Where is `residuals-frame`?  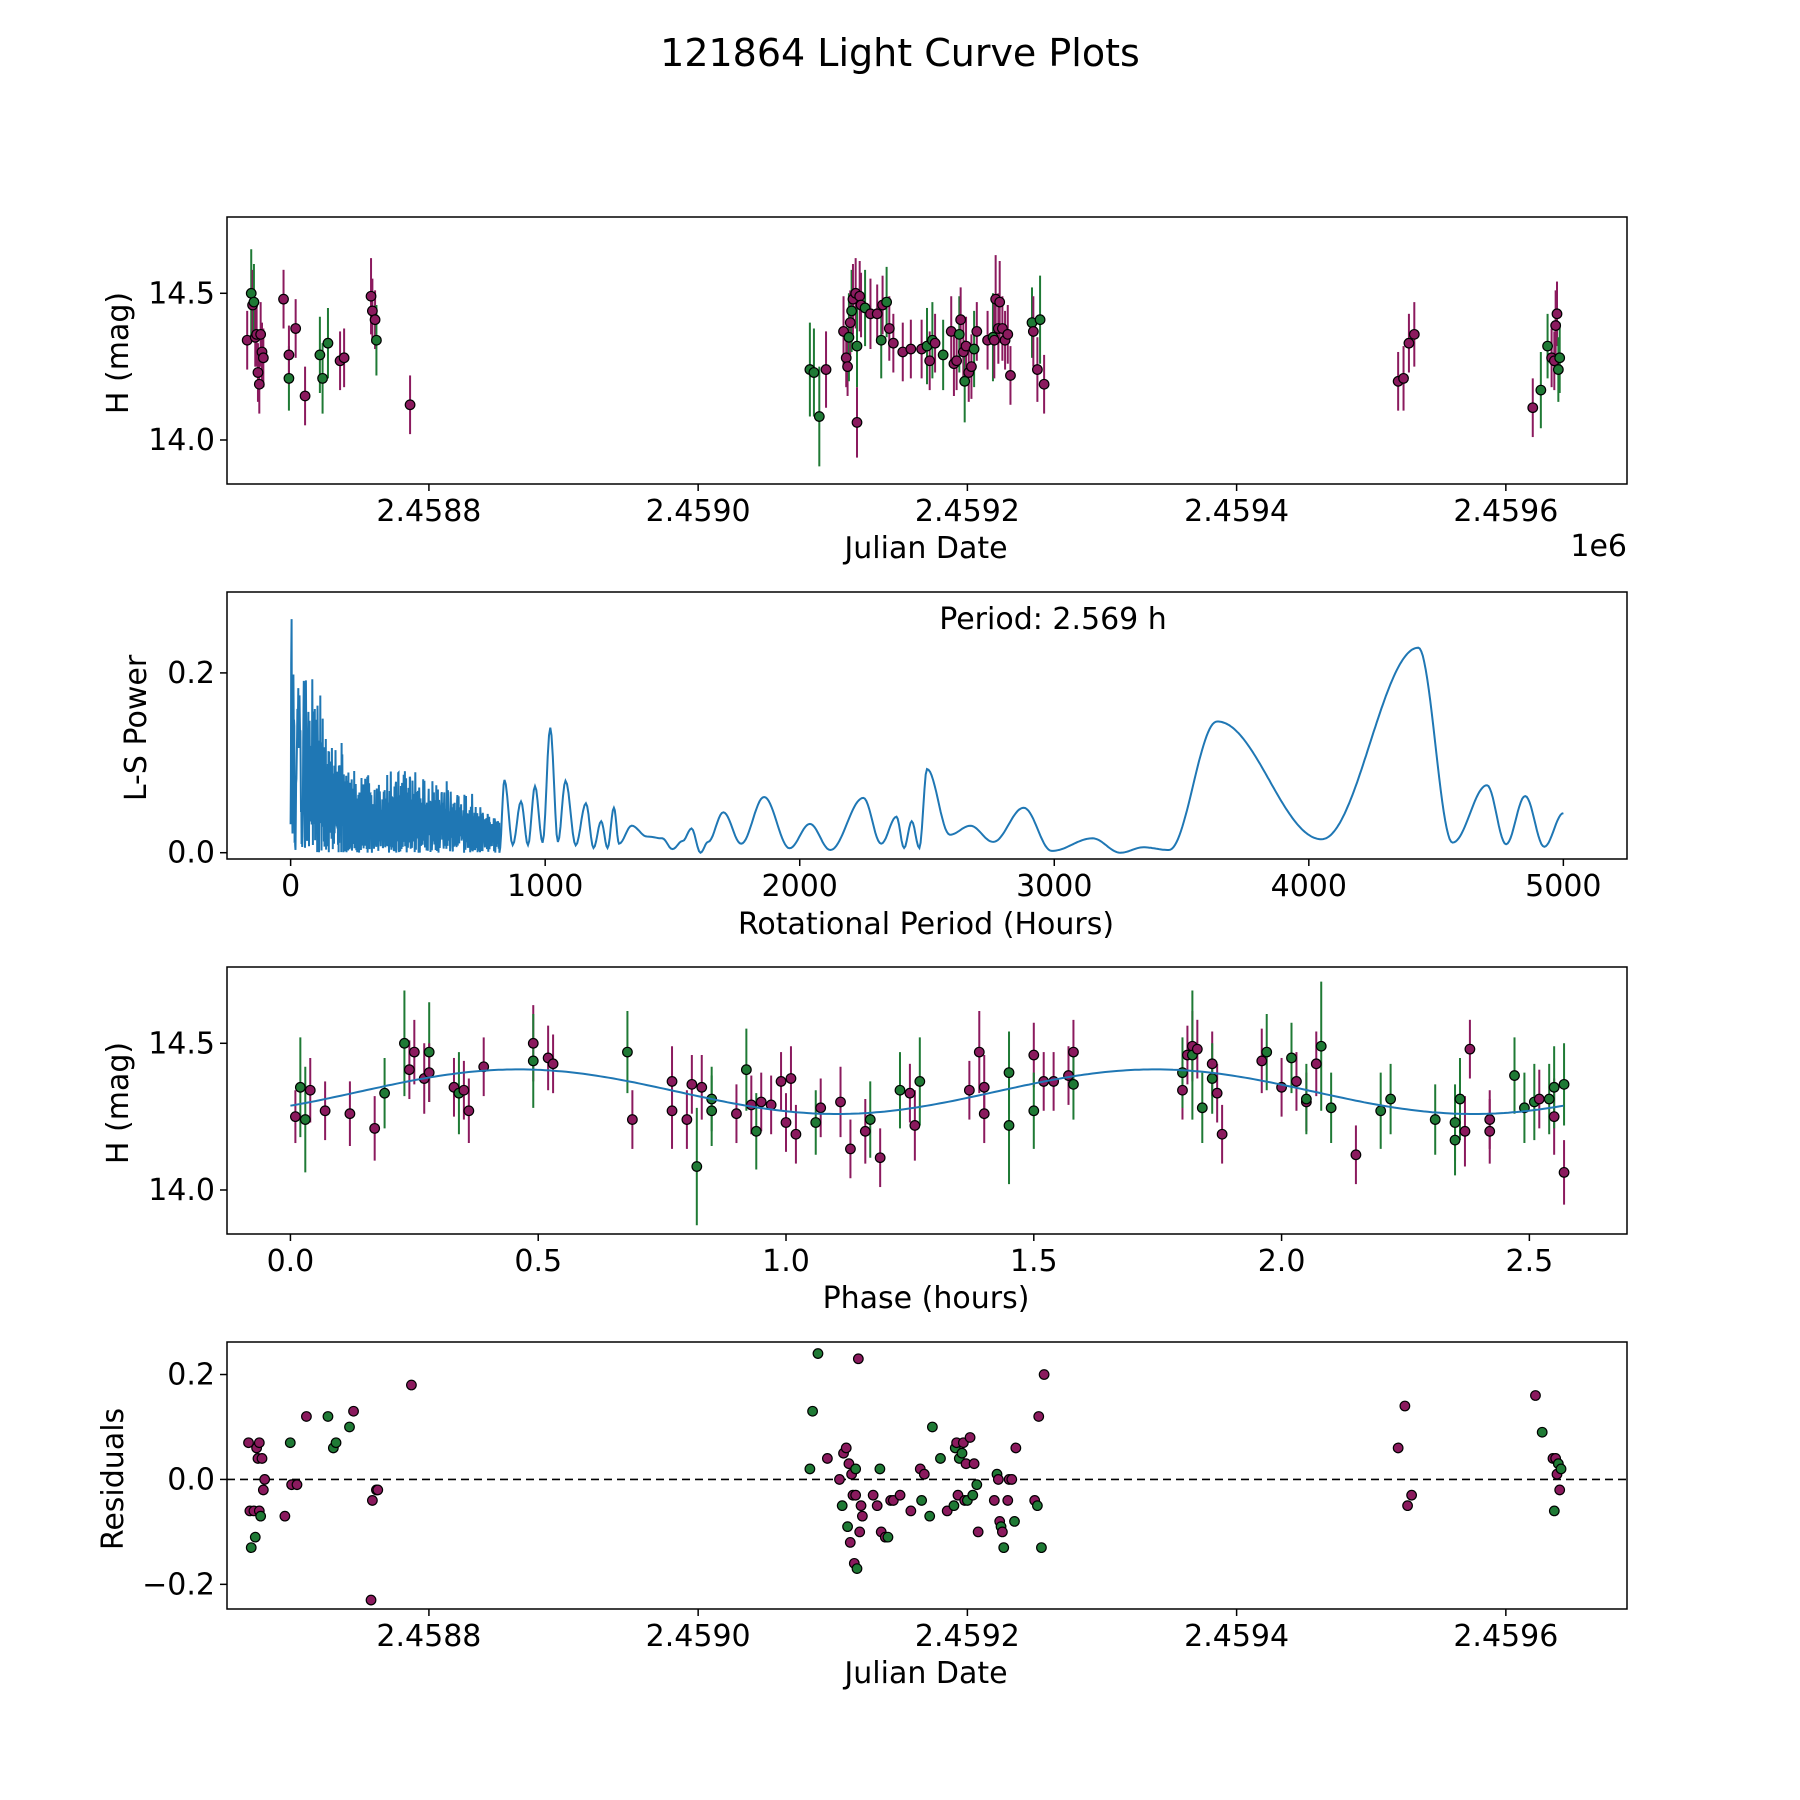 residuals-frame is located at coordinates (927, 1475).